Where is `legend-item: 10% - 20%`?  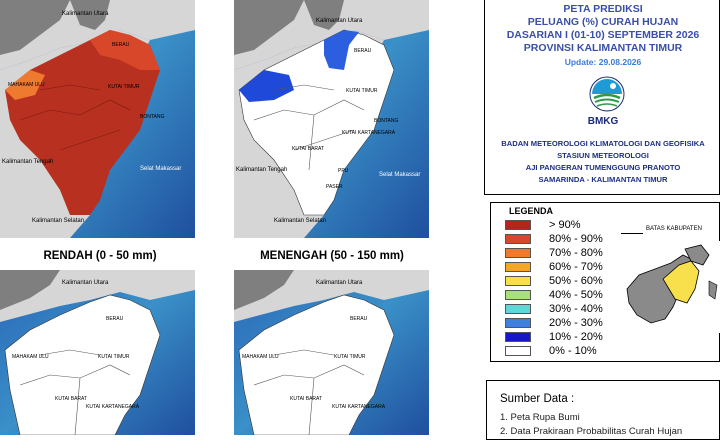 legend-item: 10% - 20% is located at coordinates (565, 338).